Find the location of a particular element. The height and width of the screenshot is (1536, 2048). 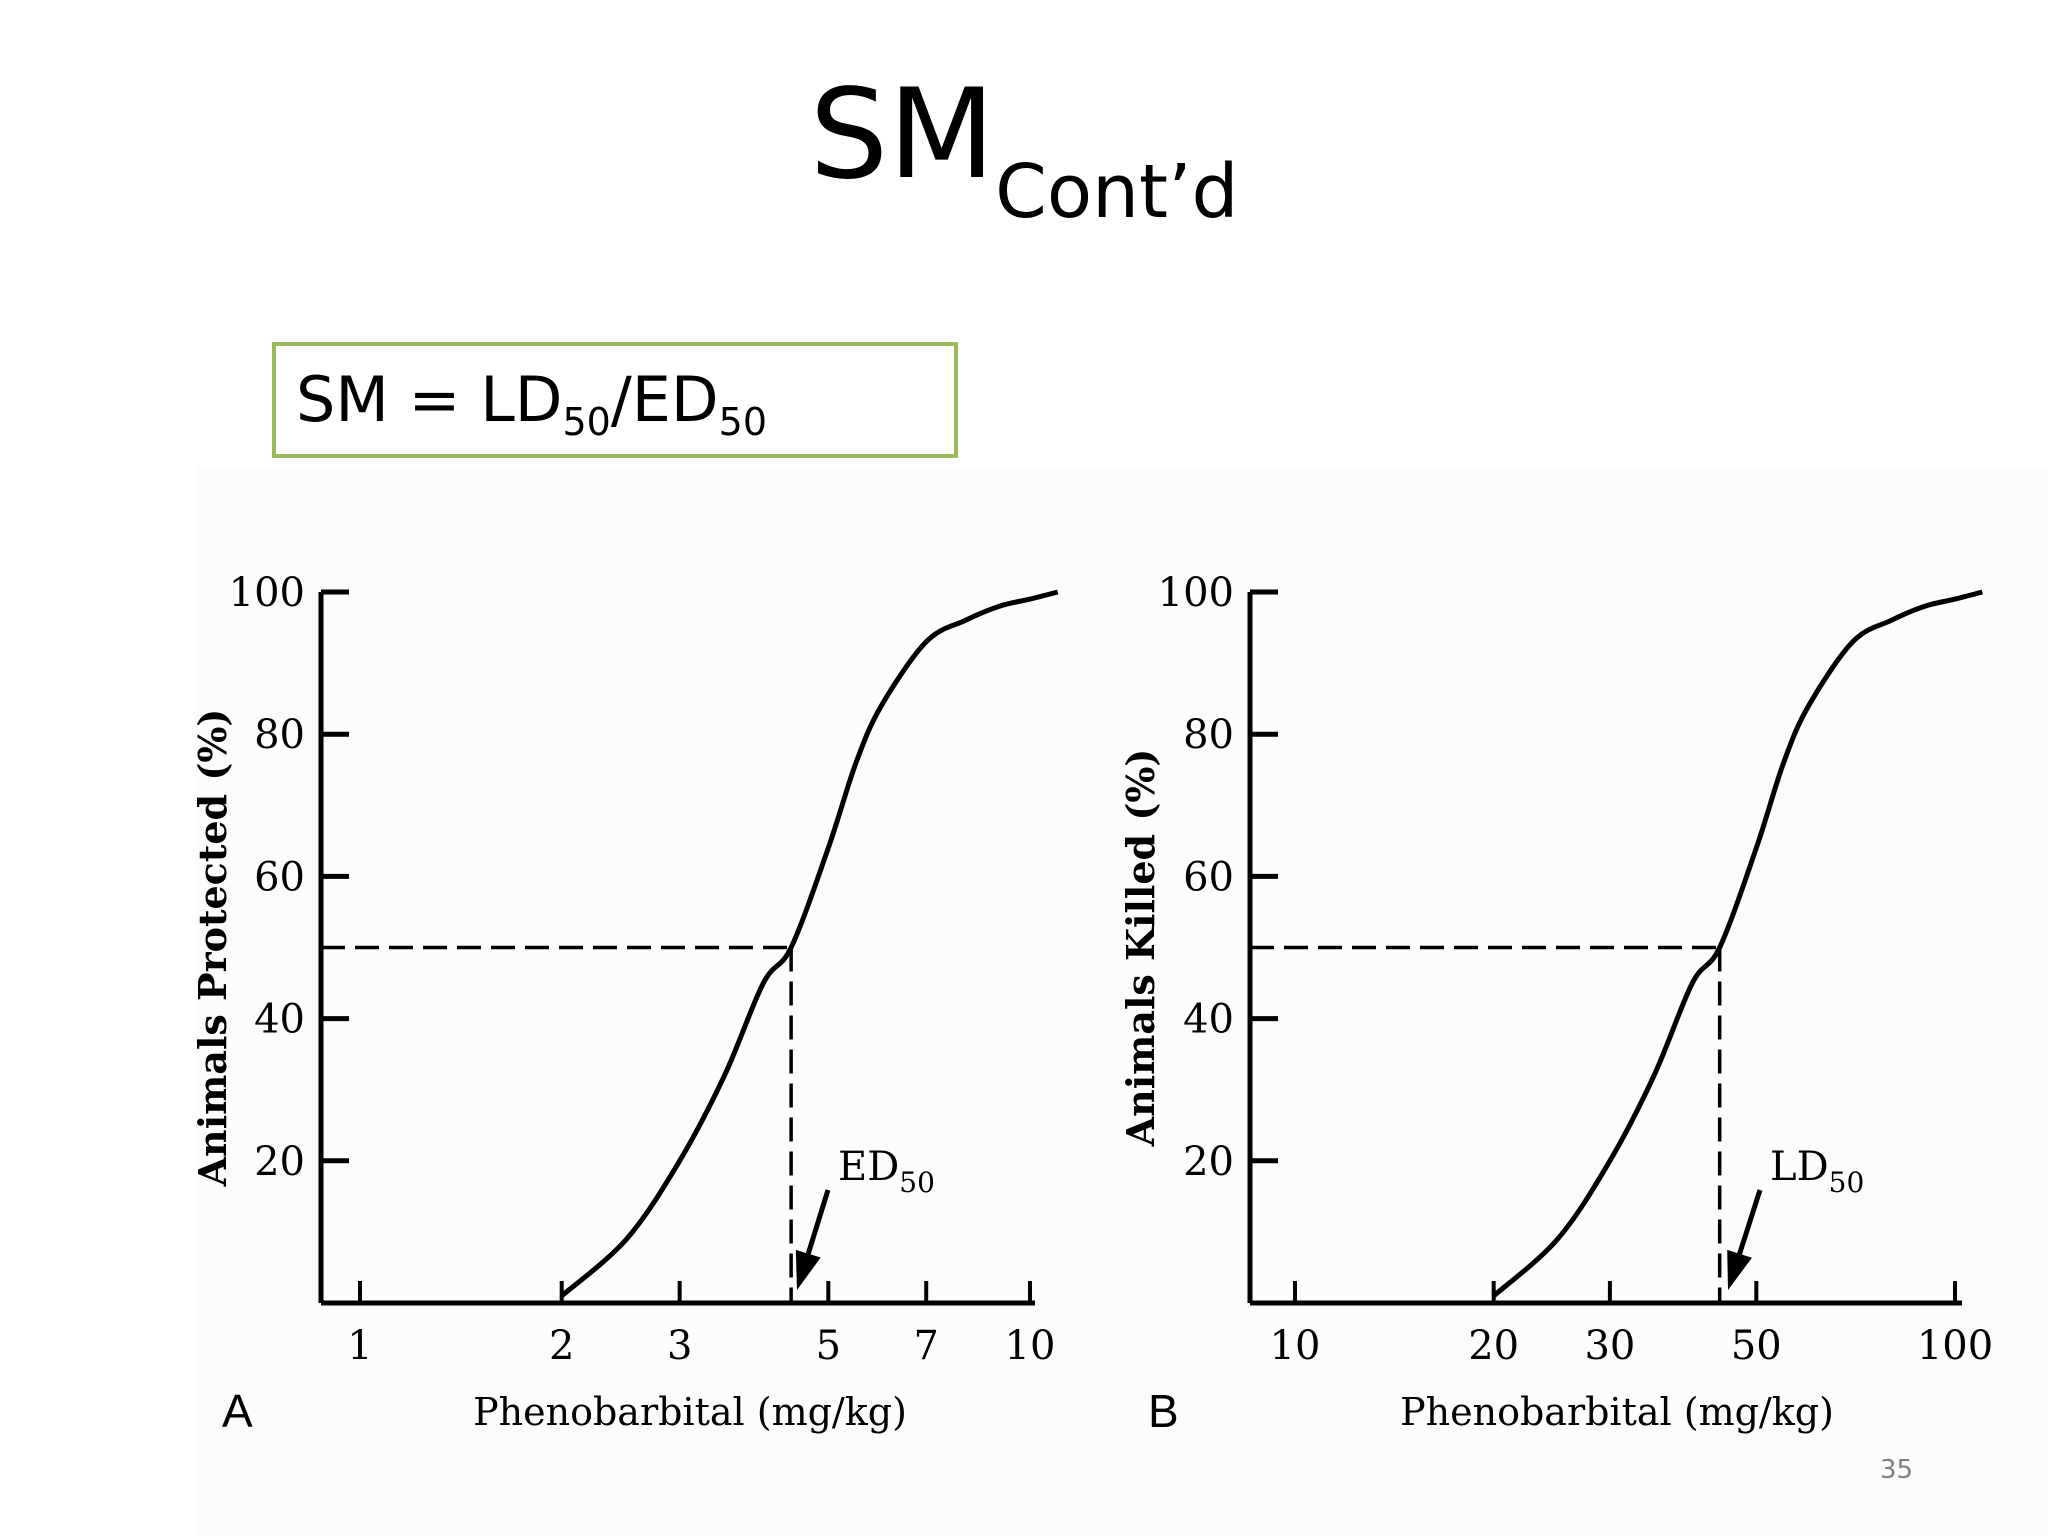

y-axis-label: Animals Killed (%) is located at coordinates (1140, 948).